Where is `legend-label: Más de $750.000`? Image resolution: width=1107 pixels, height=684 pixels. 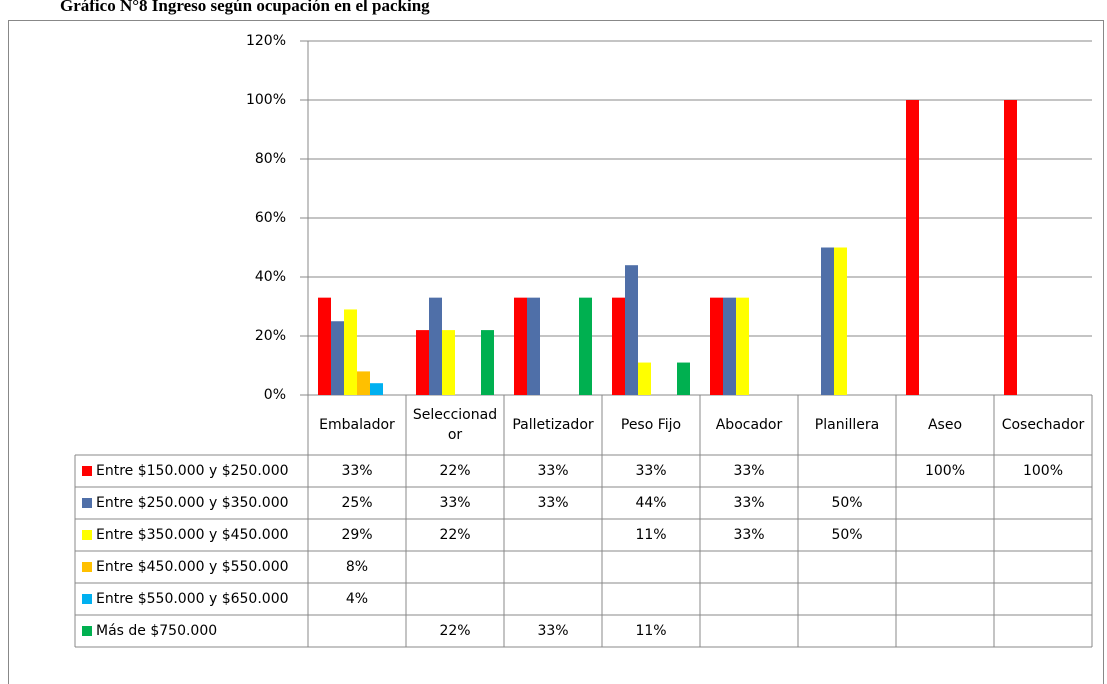 legend-label: Más de $750.000 is located at coordinates (156, 631).